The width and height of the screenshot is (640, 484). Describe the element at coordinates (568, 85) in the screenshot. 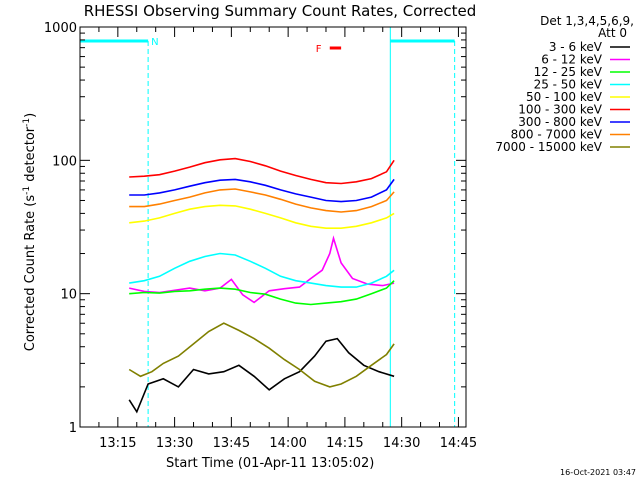

I see `legend-label-3: 25 - 50 keV` at that location.